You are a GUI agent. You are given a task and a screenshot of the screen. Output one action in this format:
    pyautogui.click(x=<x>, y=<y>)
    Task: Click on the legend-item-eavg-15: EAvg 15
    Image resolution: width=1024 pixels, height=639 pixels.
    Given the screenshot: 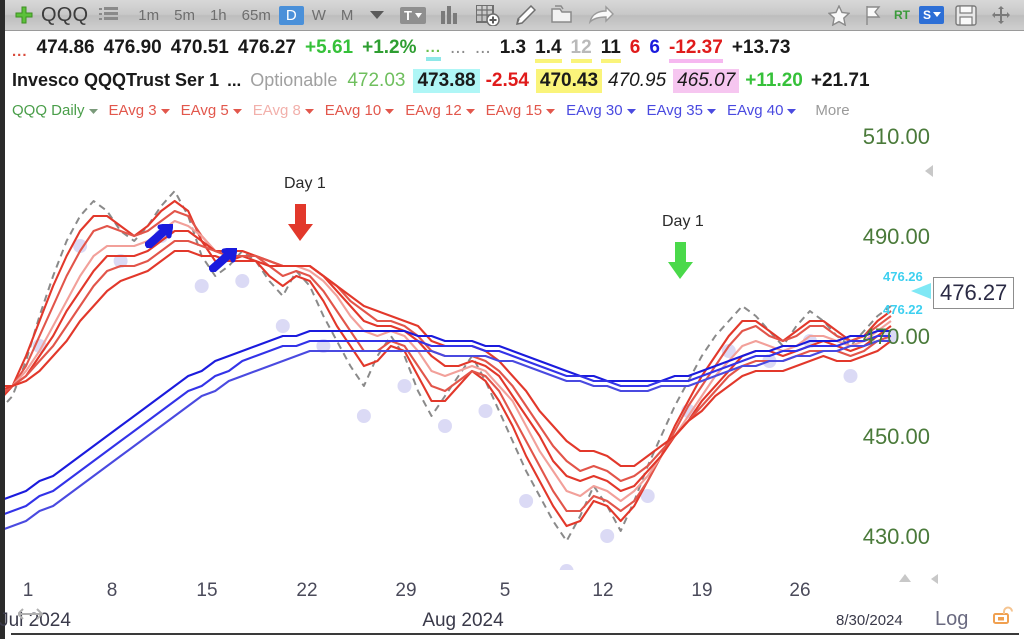 What is the action you would take?
    pyautogui.click(x=514, y=110)
    